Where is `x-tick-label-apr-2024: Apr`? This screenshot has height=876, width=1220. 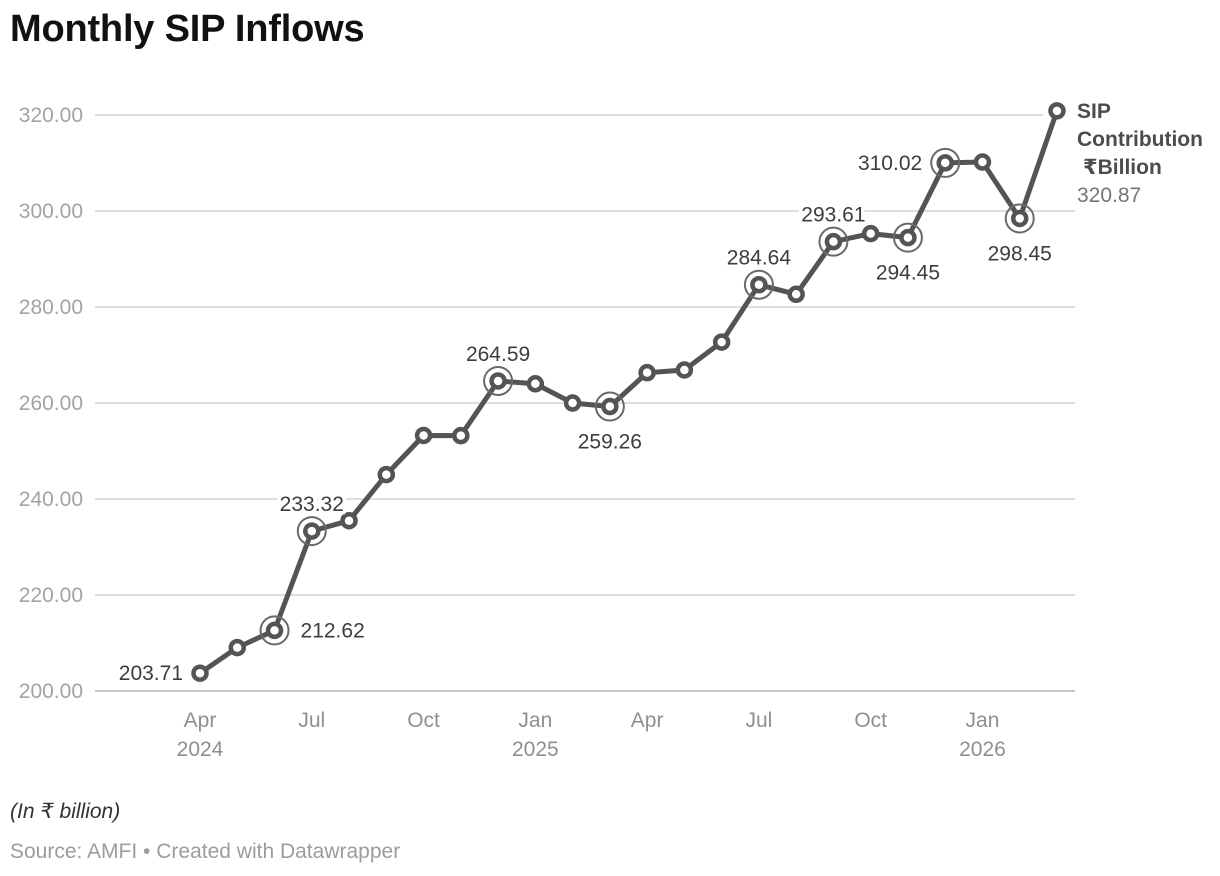
x-tick-label-apr-2024: Apr is located at coordinates (200, 720).